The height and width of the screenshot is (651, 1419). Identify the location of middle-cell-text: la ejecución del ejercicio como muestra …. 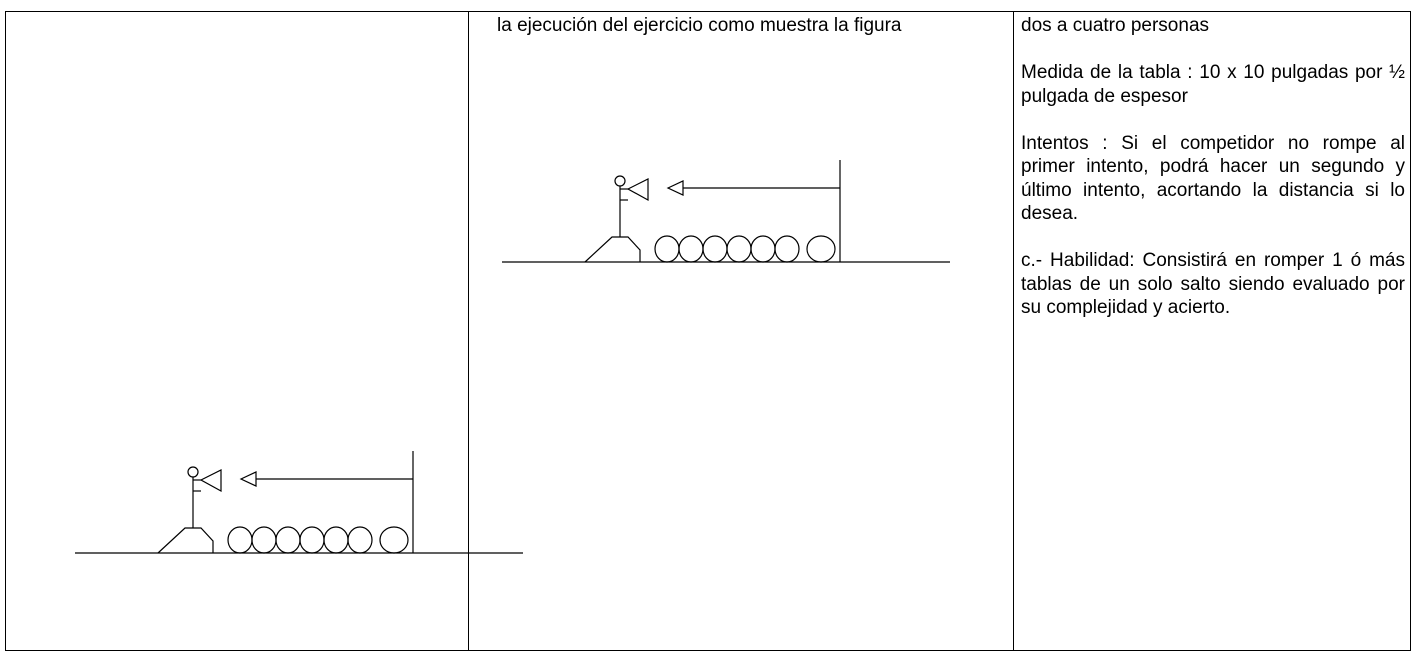
(699, 25).